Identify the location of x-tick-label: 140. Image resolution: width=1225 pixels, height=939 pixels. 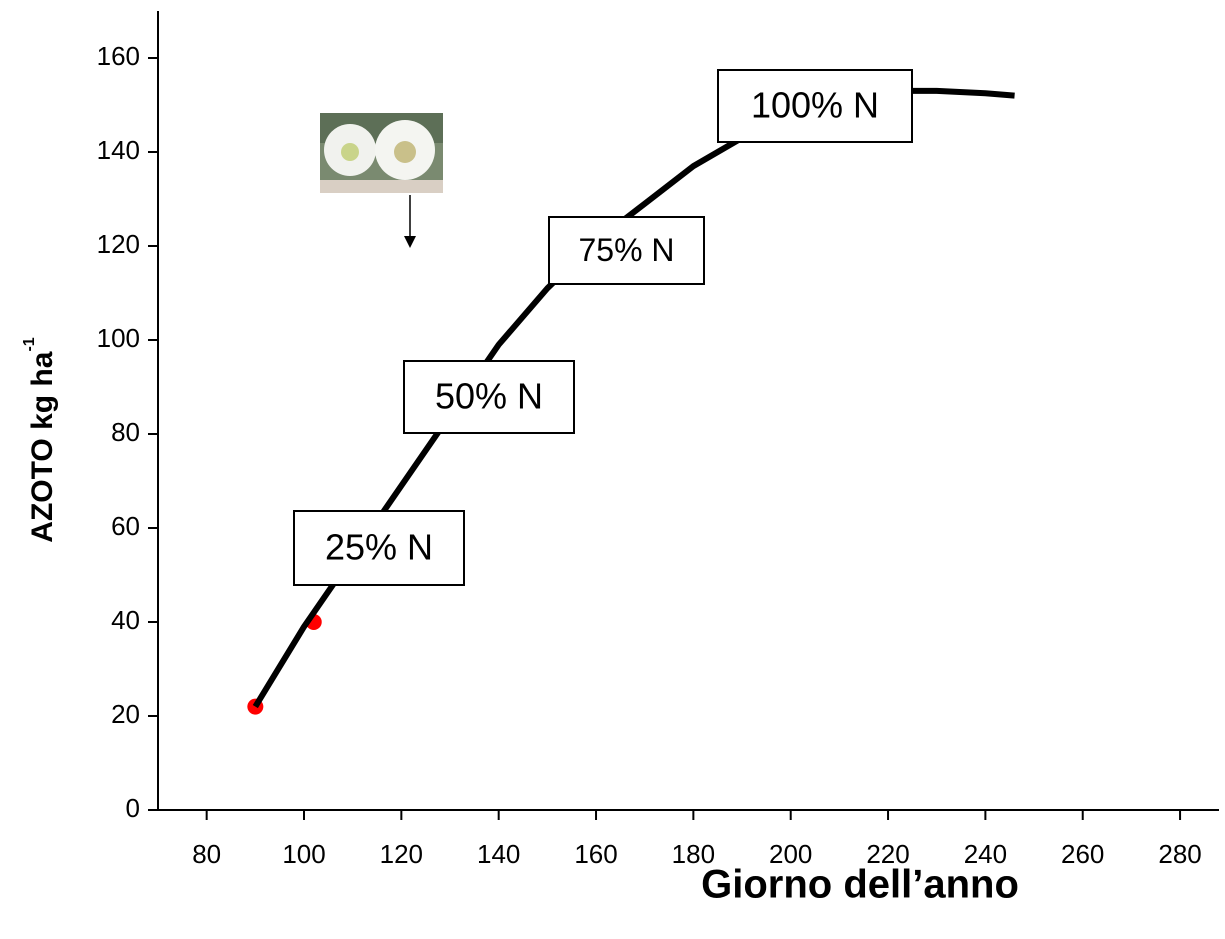
(498, 854).